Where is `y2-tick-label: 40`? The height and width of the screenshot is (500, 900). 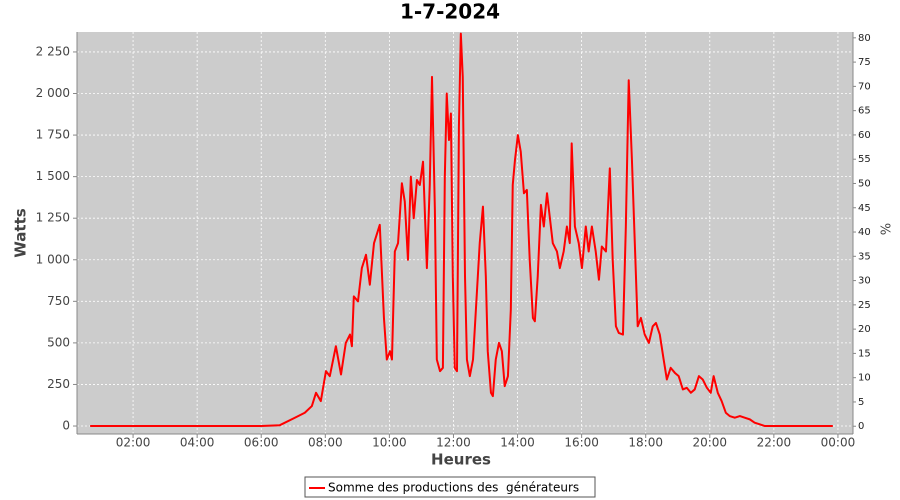
y2-tick-label: 40 is located at coordinates (864, 232).